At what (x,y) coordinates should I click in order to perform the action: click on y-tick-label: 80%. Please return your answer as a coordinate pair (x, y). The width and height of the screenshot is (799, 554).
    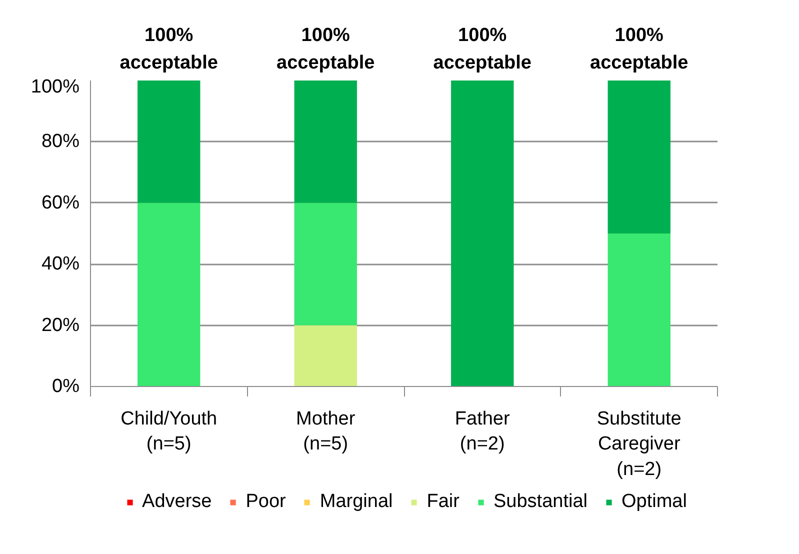
    Looking at the image, I should click on (60, 141).